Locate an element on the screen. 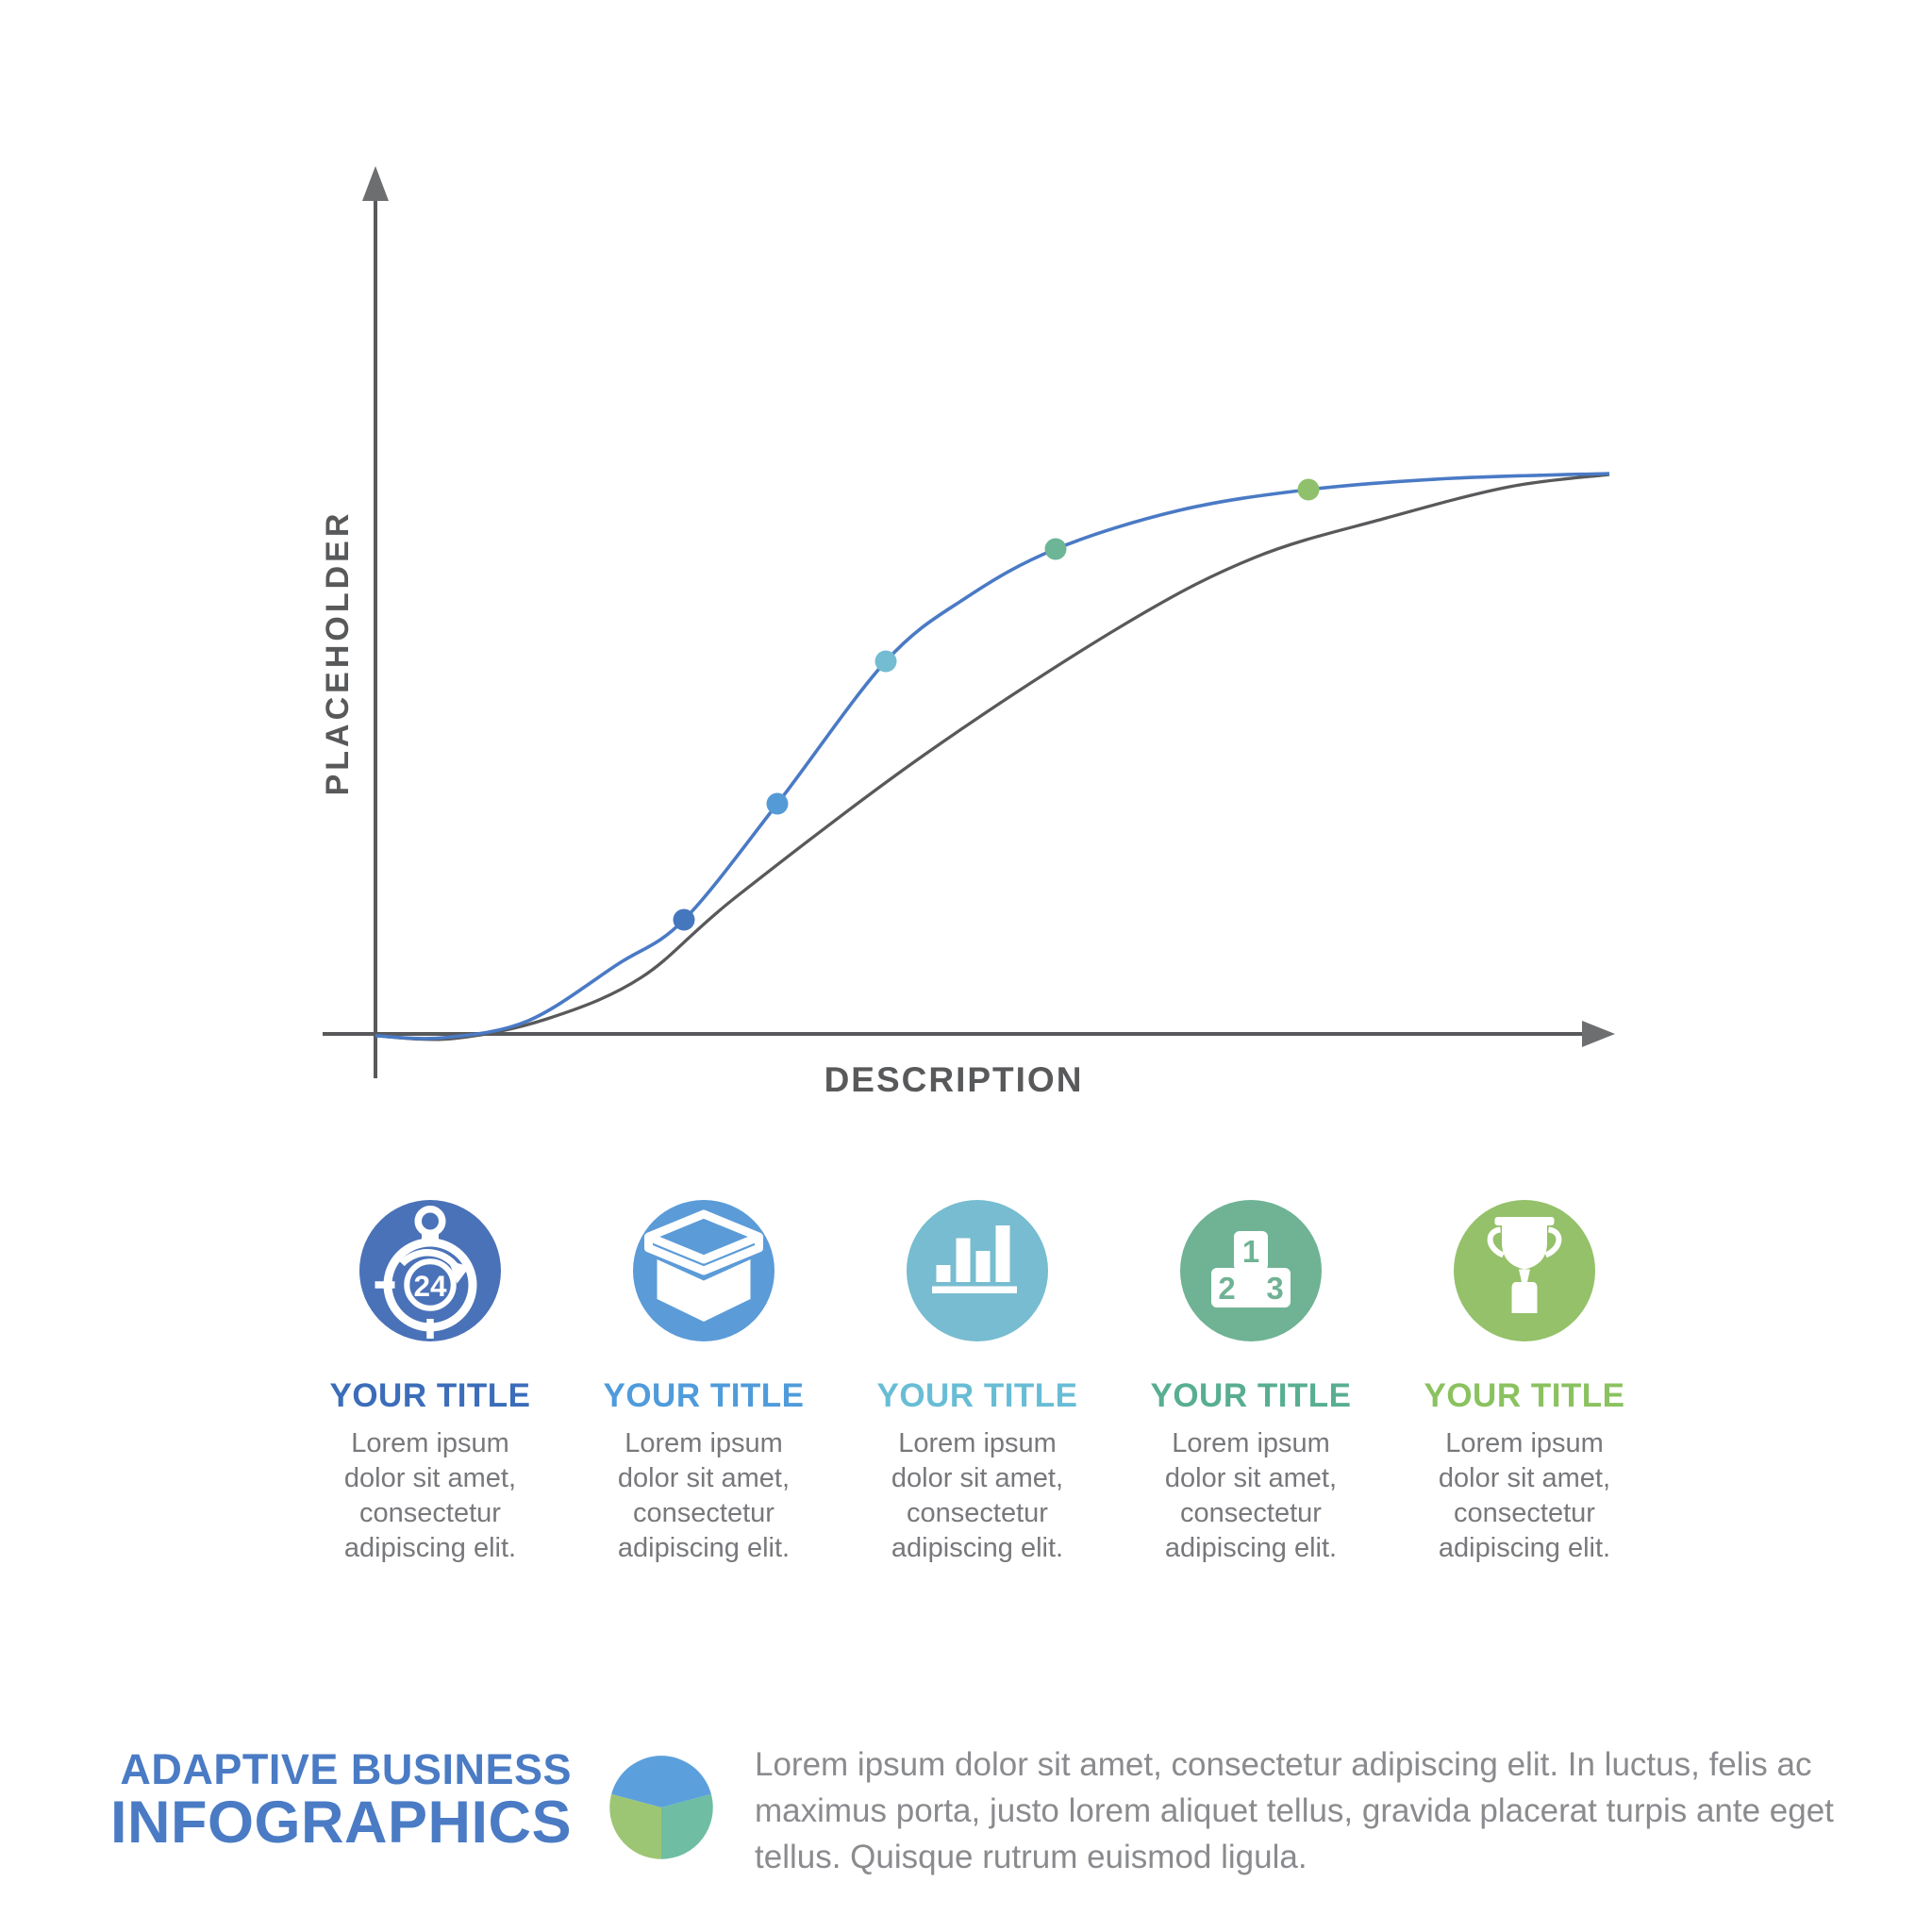 The height and width of the screenshot is (1932, 1932). stopwatch-icon: 24 is located at coordinates (430, 1270).